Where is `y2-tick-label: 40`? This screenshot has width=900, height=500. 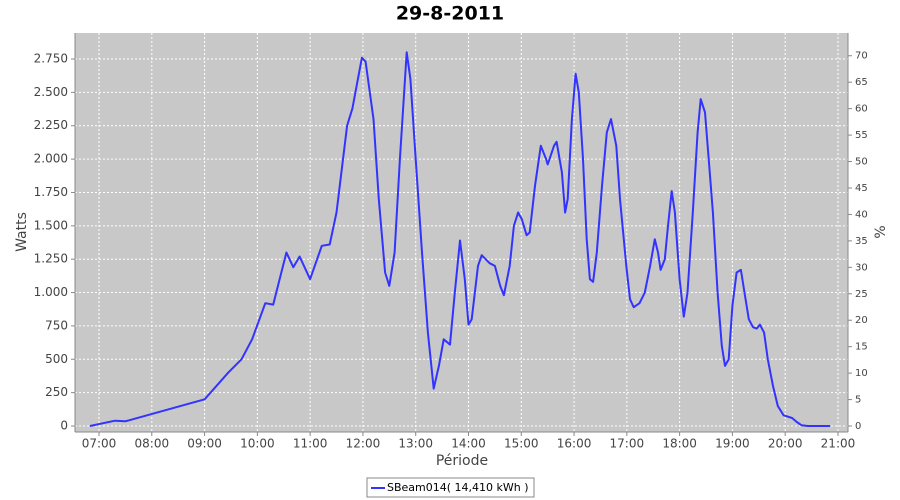
y2-tick-label: 40 is located at coordinates (861, 214).